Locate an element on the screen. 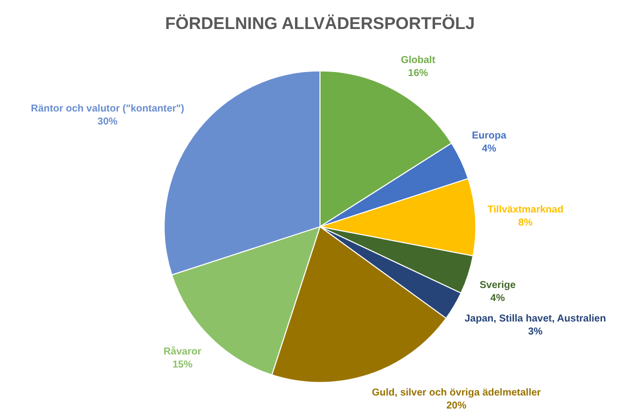 The height and width of the screenshot is (417, 640). slice-label: Japan, Stilla havet, Australien is located at coordinates (535, 318).